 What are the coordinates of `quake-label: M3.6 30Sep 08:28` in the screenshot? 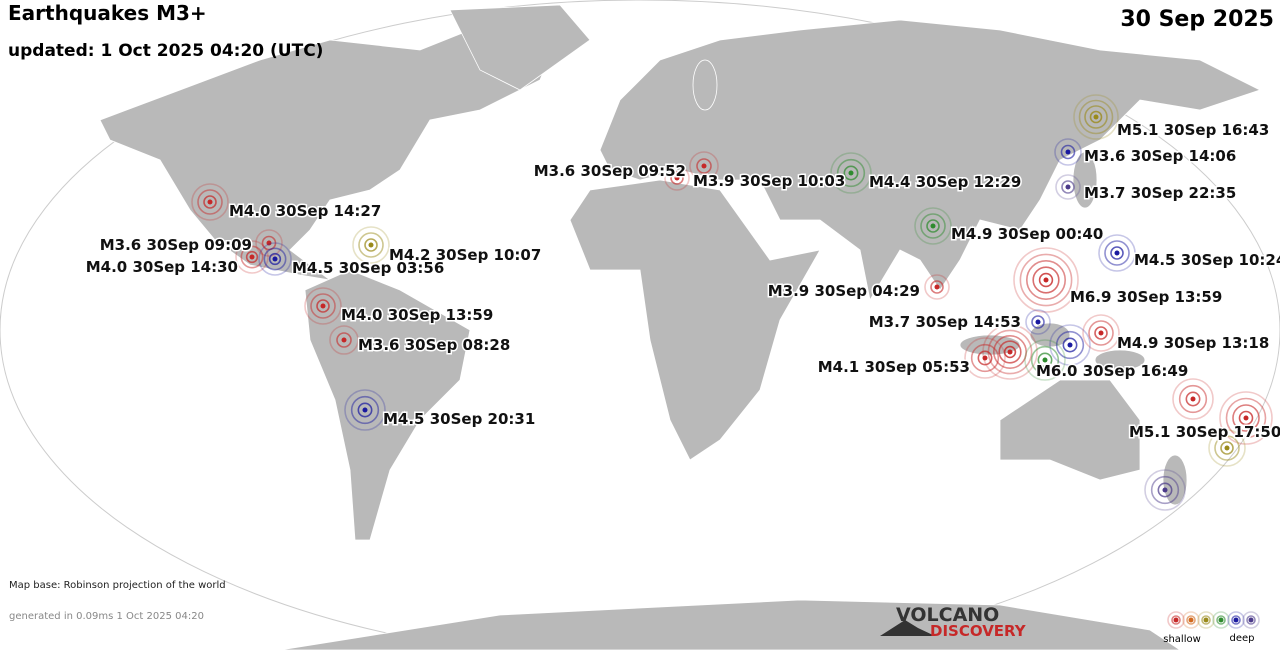 It's located at (434, 345).